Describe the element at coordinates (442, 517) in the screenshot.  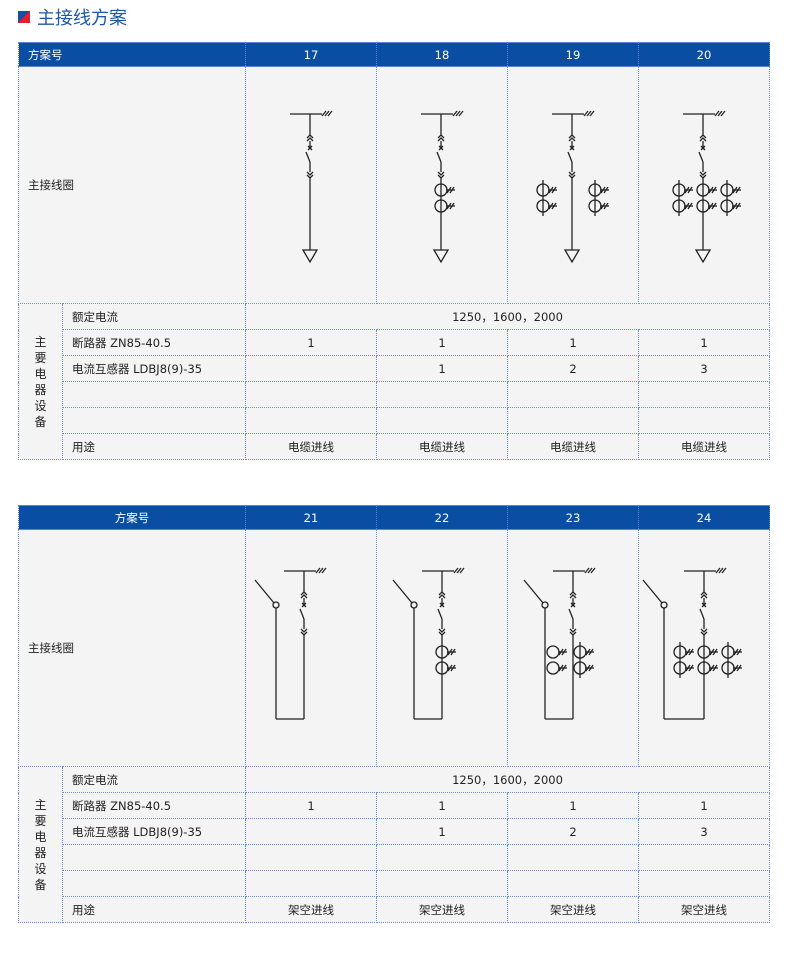
I see `scheme-number: 22` at that location.